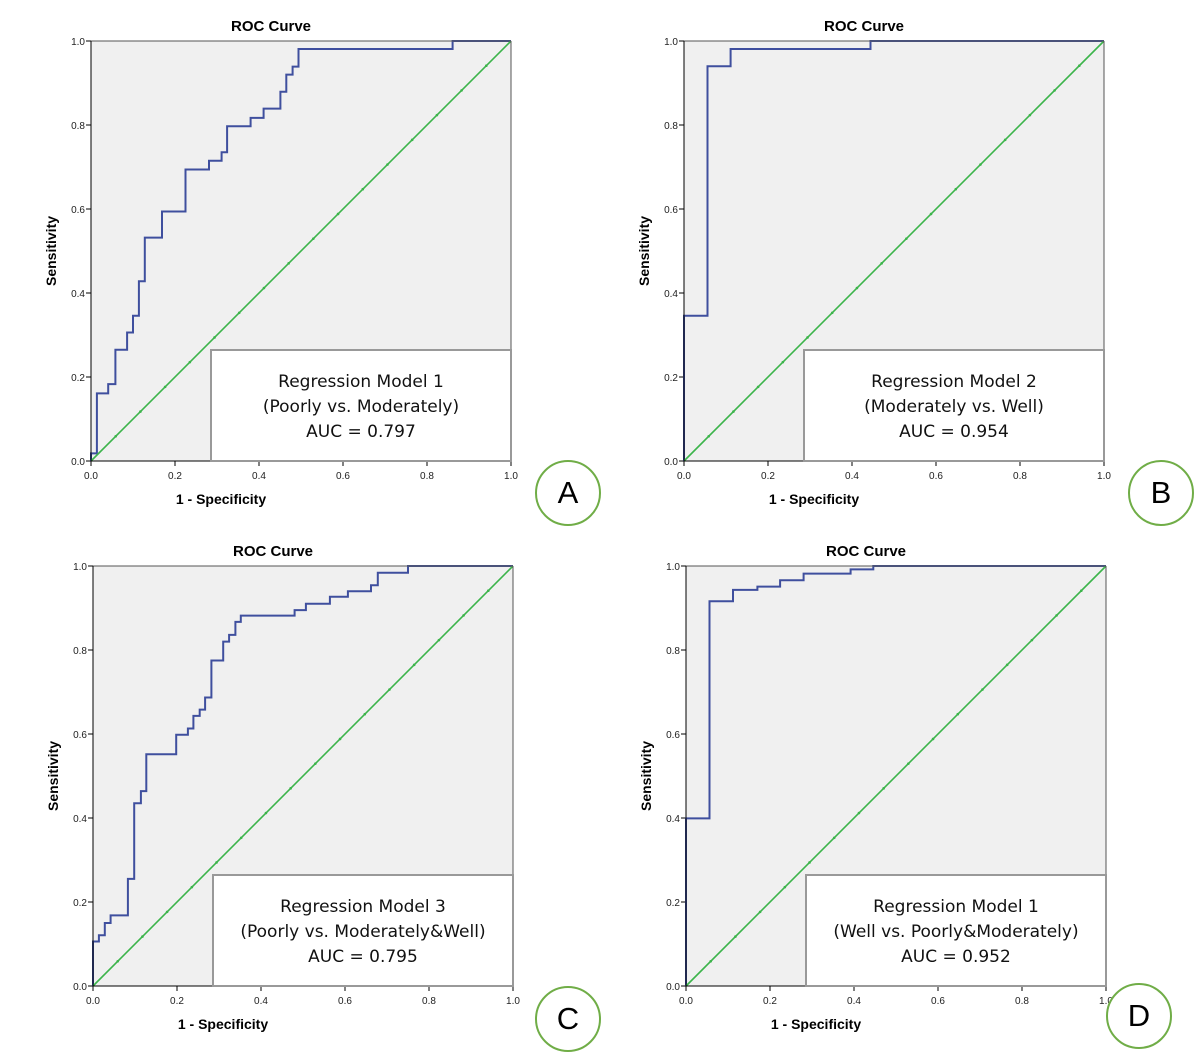 The height and width of the screenshot is (1052, 1195). Describe the element at coordinates (955, 932) in the screenshot. I see `legend-line: (Well vs. Poorly&Moderately)` at that location.